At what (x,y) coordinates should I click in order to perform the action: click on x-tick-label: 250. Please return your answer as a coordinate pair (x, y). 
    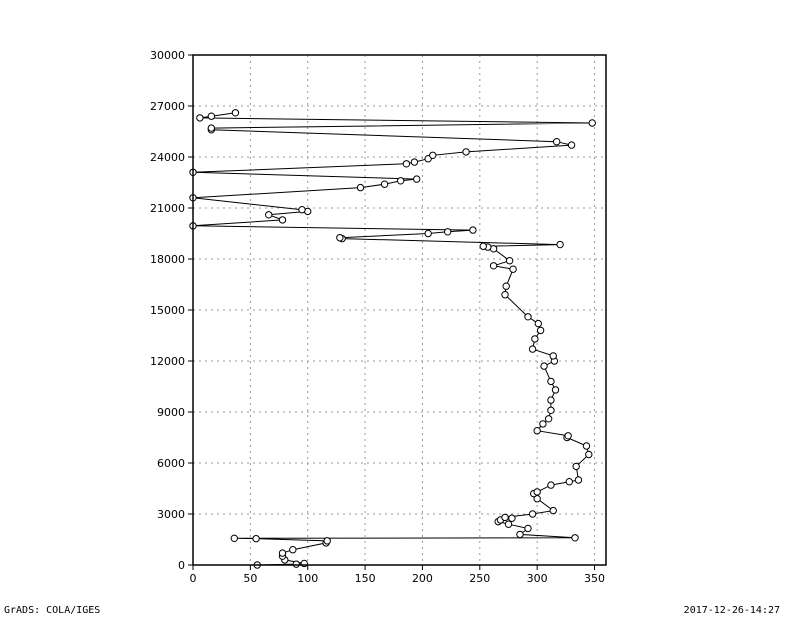
    Looking at the image, I should click on (479, 578).